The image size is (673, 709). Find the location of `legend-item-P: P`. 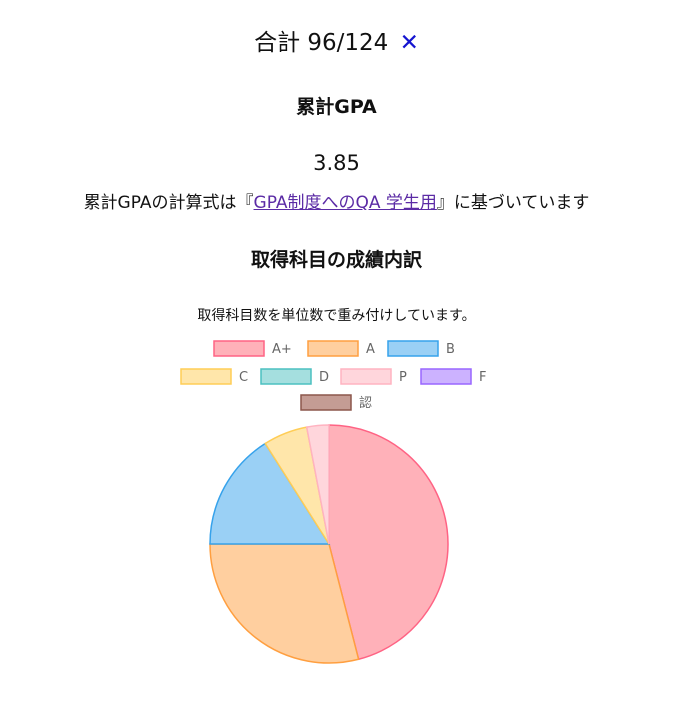

legend-item-P: P is located at coordinates (373, 376).